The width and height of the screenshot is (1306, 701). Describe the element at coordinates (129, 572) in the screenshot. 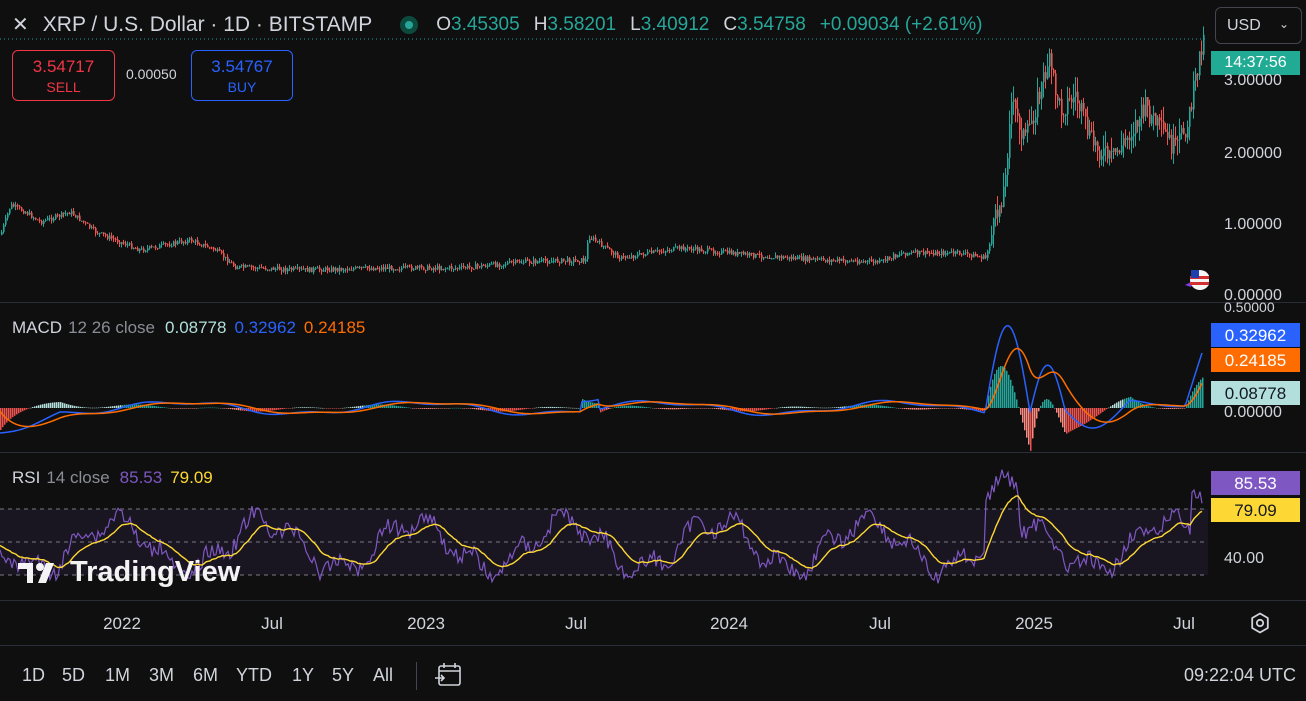

I see `tradingview-logo: TradingView` at that location.